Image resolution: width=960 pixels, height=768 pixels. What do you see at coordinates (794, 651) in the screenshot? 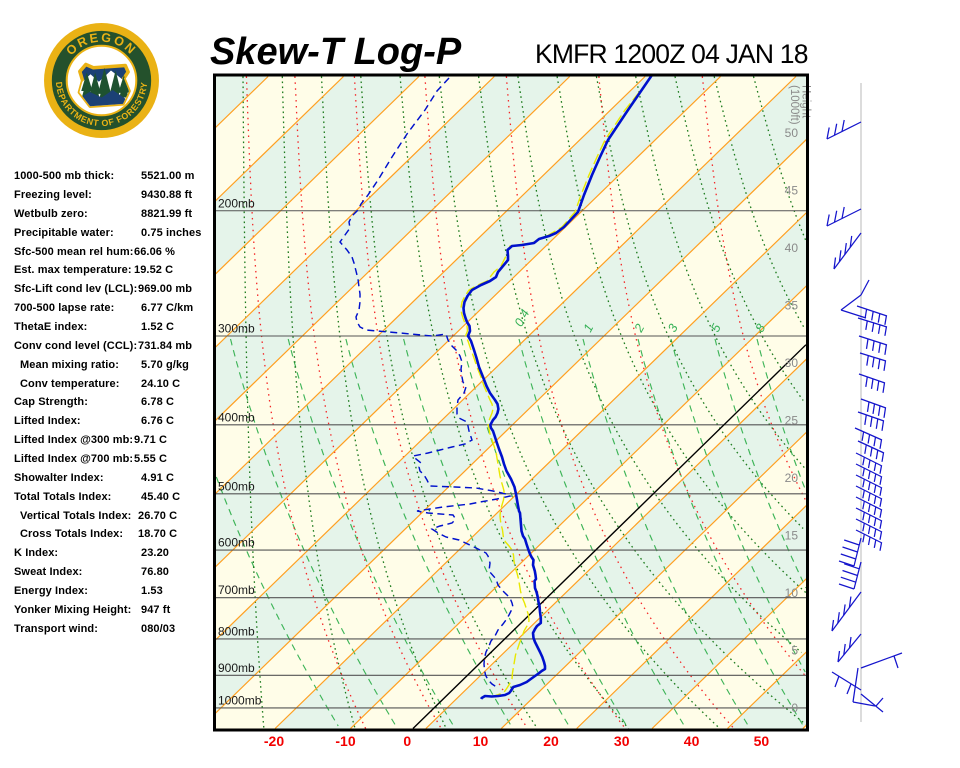
I see `svg-text: 5` at bounding box center [794, 651].